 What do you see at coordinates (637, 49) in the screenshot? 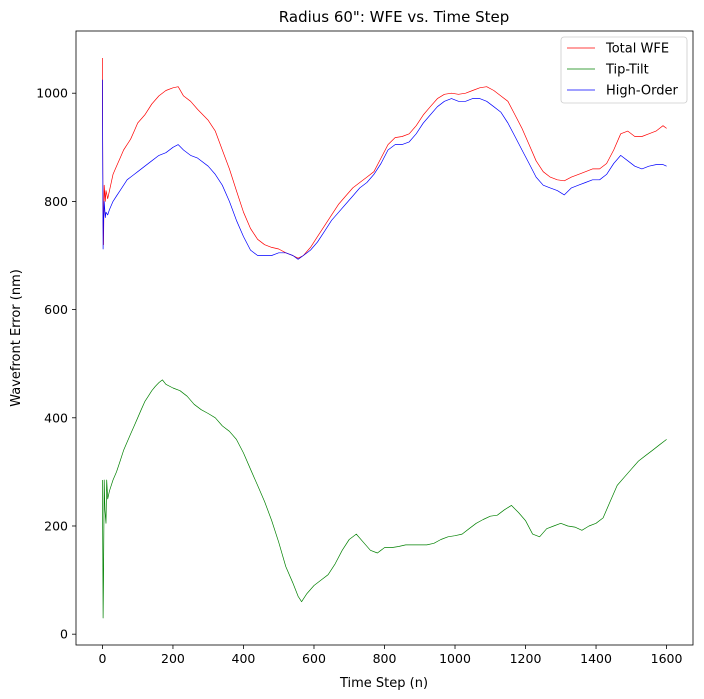
I see `legend-label: Total WFE` at bounding box center [637, 49].